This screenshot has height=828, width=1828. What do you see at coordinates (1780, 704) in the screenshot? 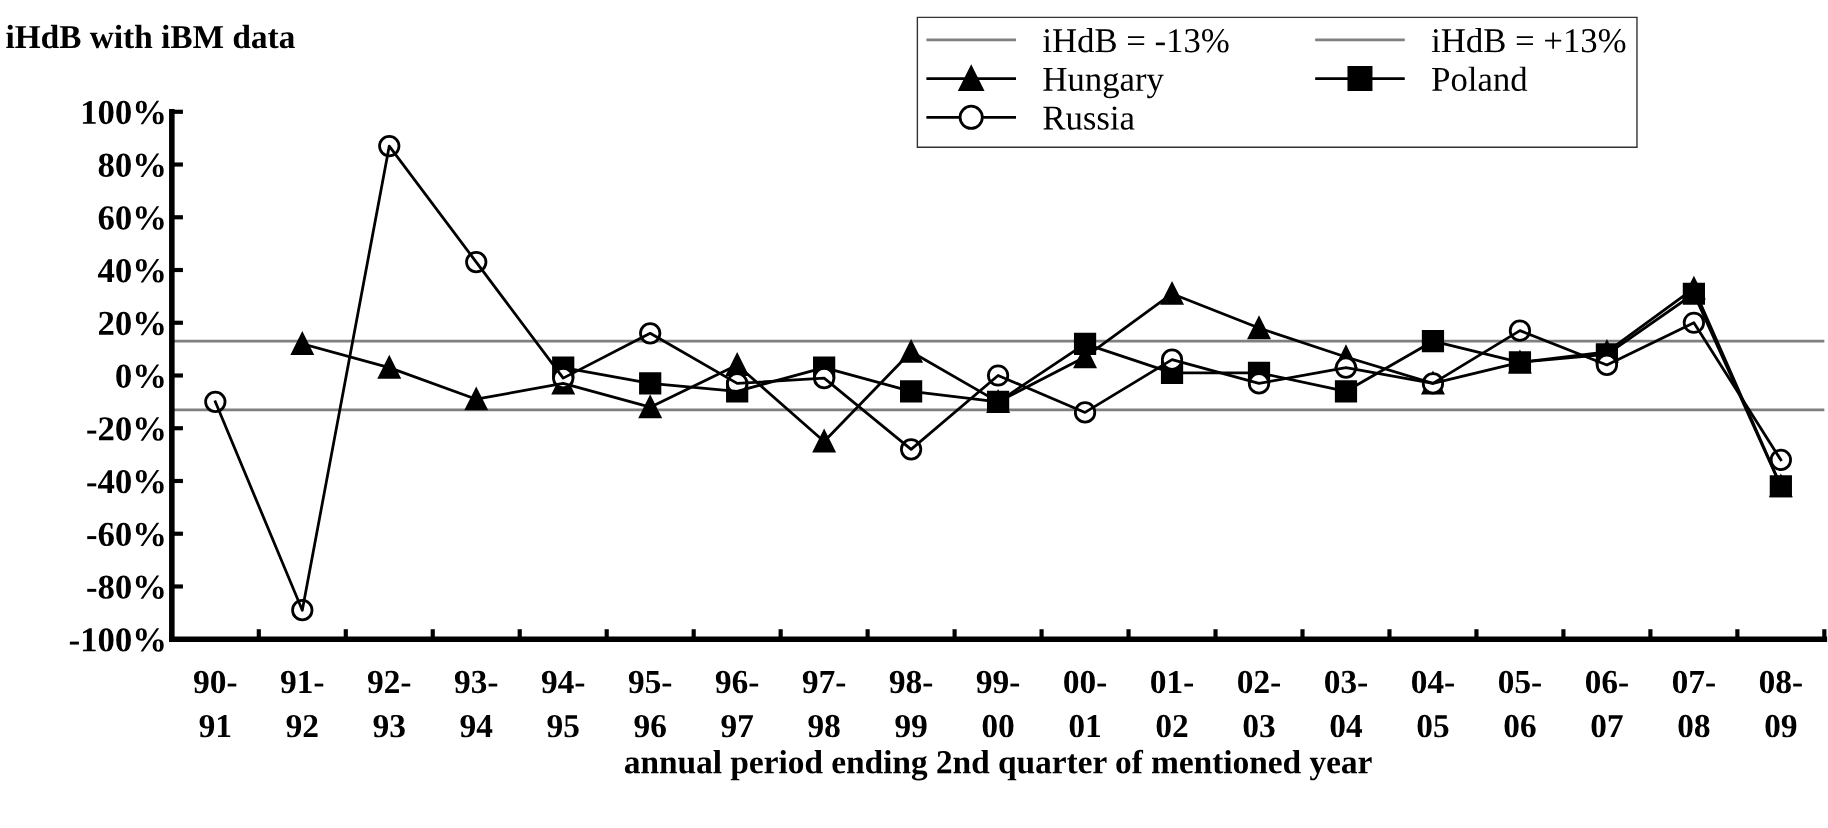
I see `x-tick-label: 08- 09` at bounding box center [1780, 704].